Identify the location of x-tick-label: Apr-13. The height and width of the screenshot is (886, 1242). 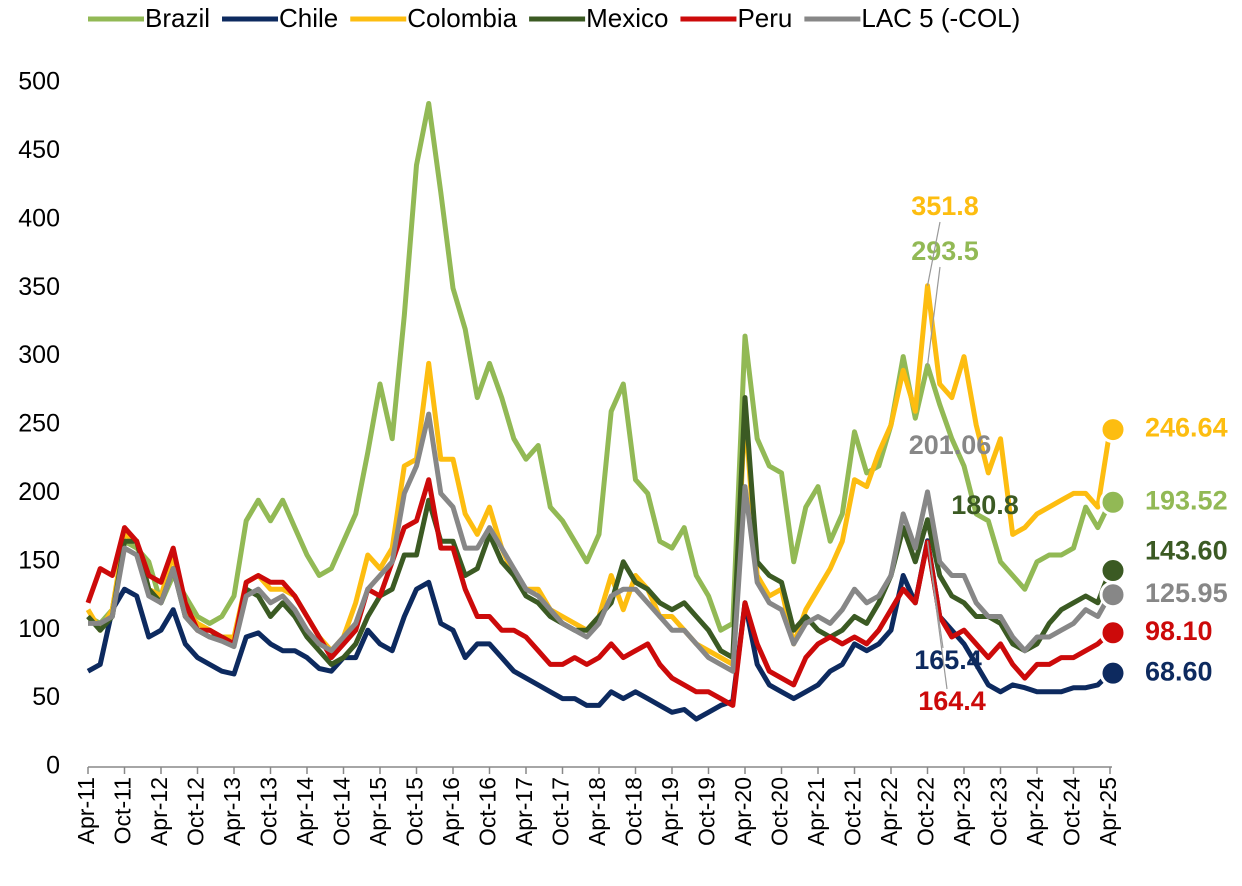
(232, 811).